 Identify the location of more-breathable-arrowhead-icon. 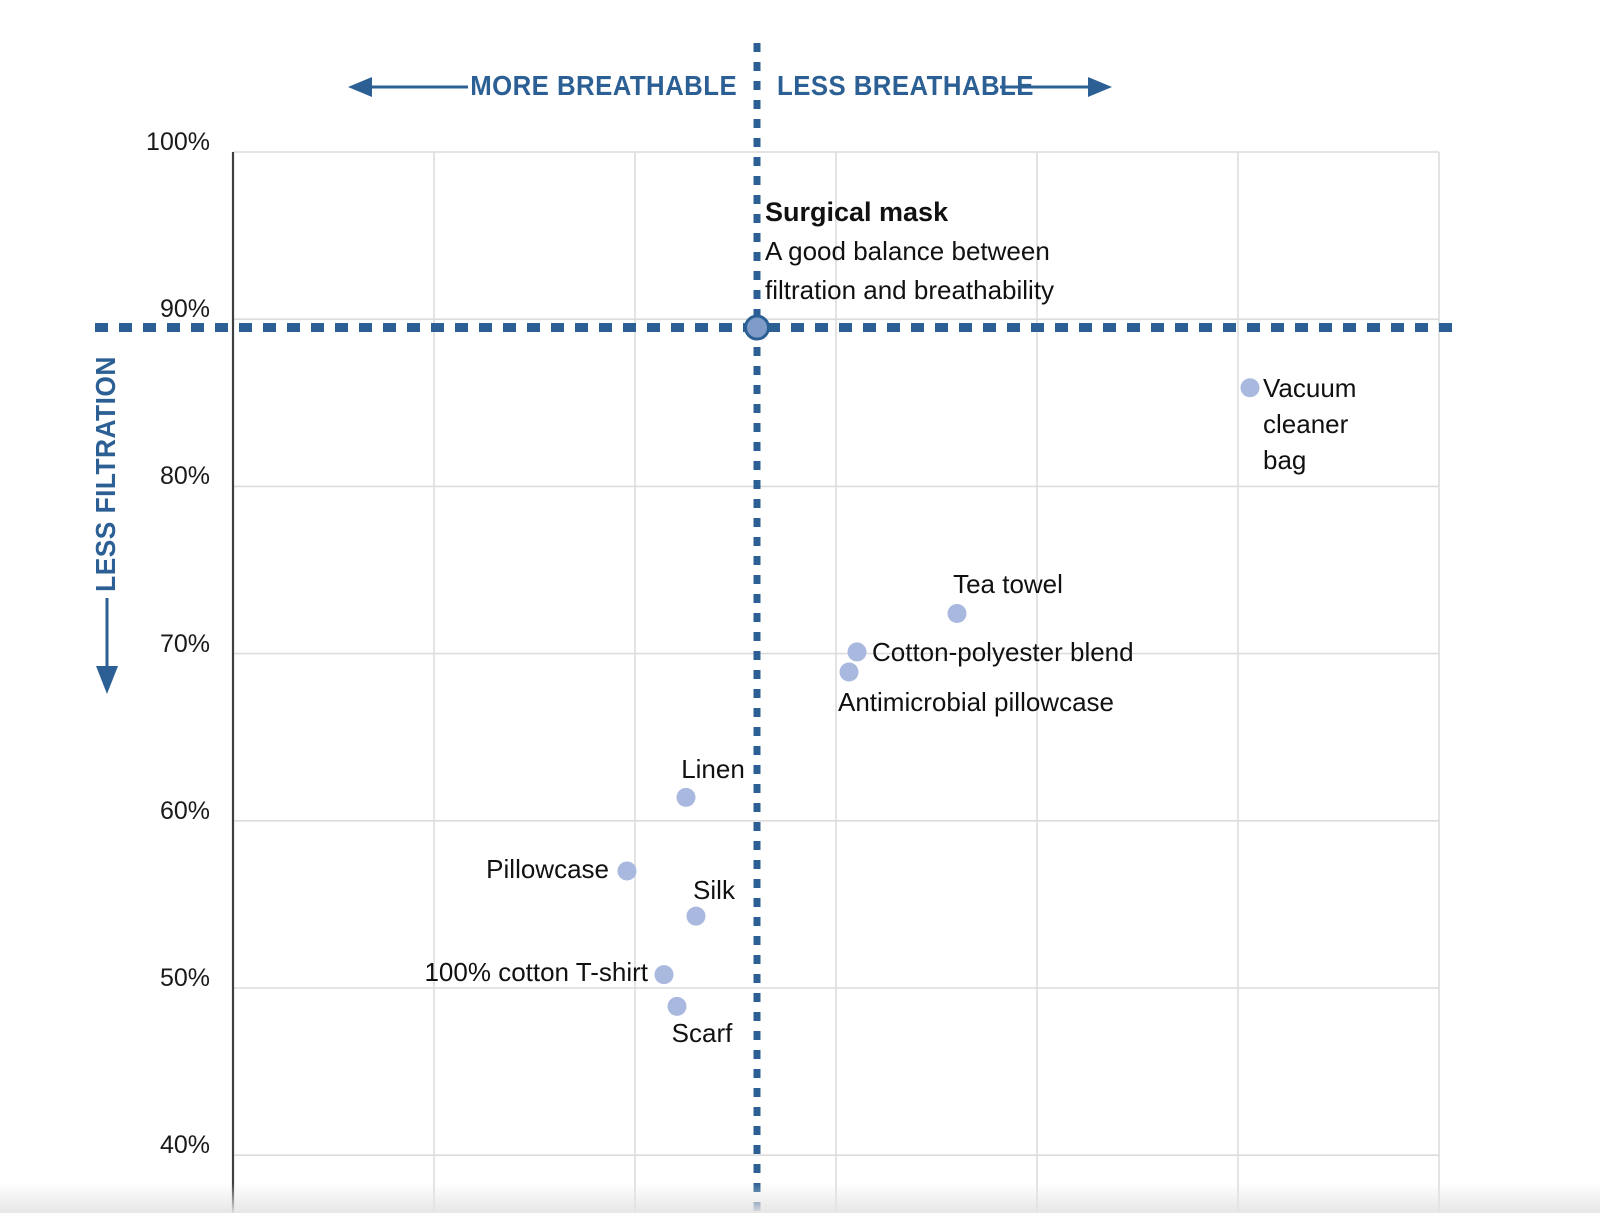
(360, 87).